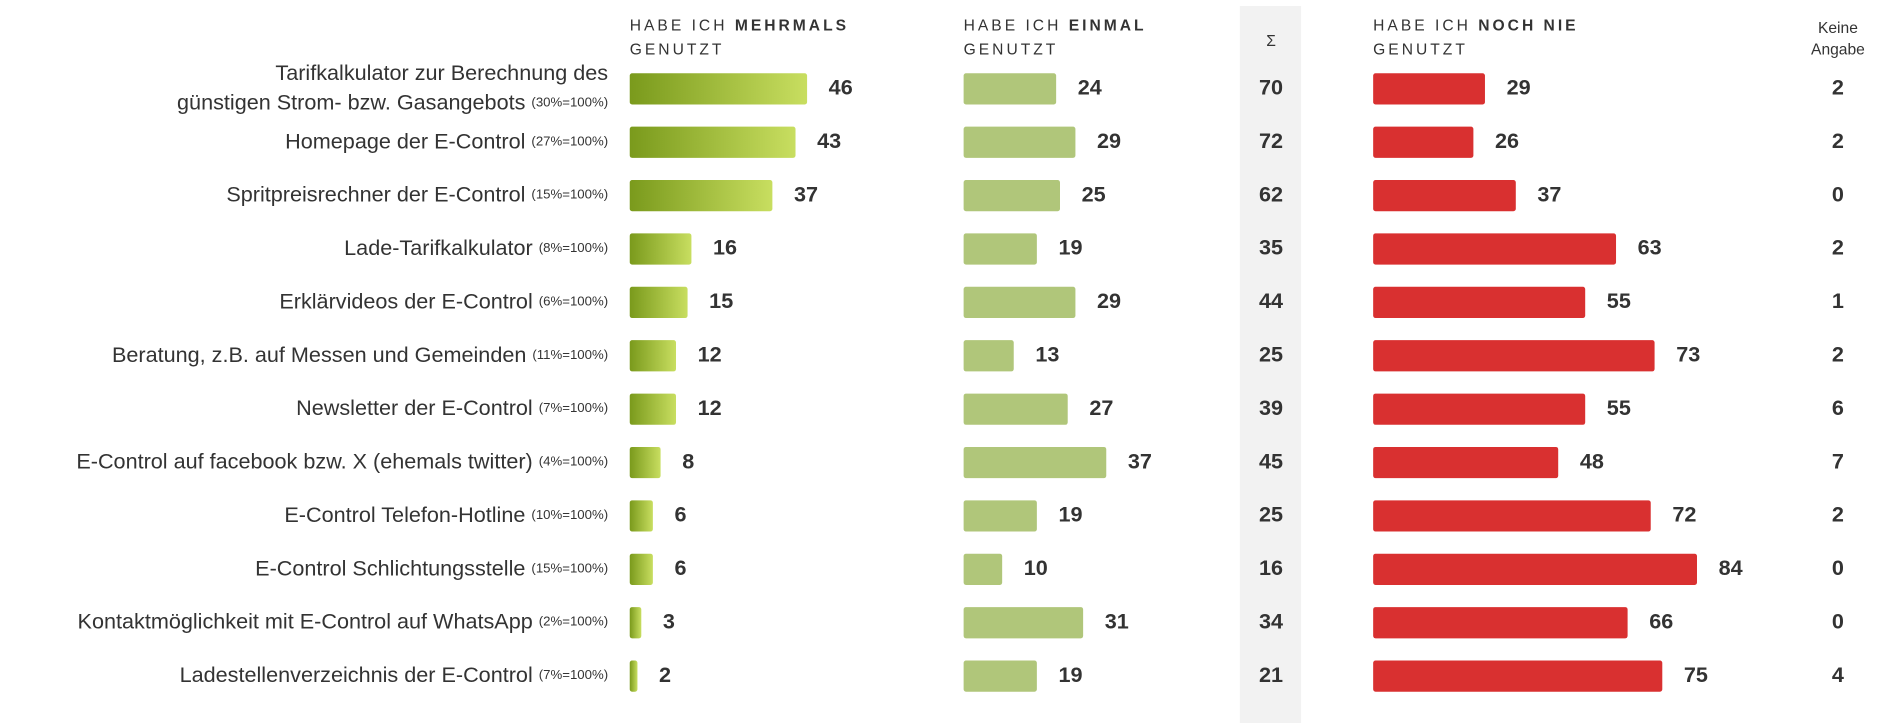 The image size is (1884, 723). What do you see at coordinates (405, 300) in the screenshot?
I see `category-label-text: Erklärvideos der E-Control` at bounding box center [405, 300].